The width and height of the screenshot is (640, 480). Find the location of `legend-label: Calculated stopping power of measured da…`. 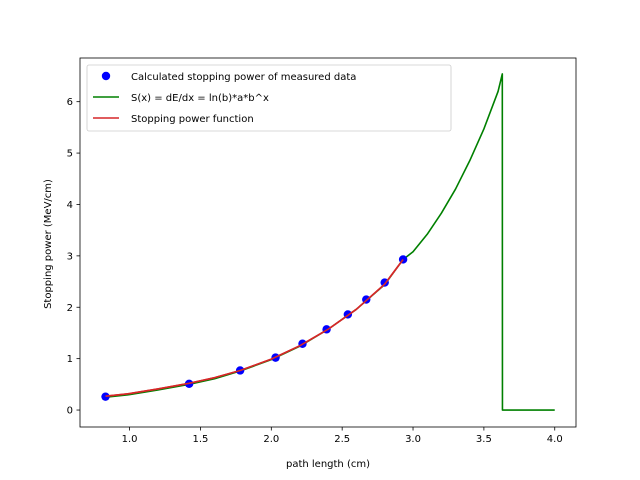

legend-label: Calculated stopping power of measured da… is located at coordinates (243, 77).